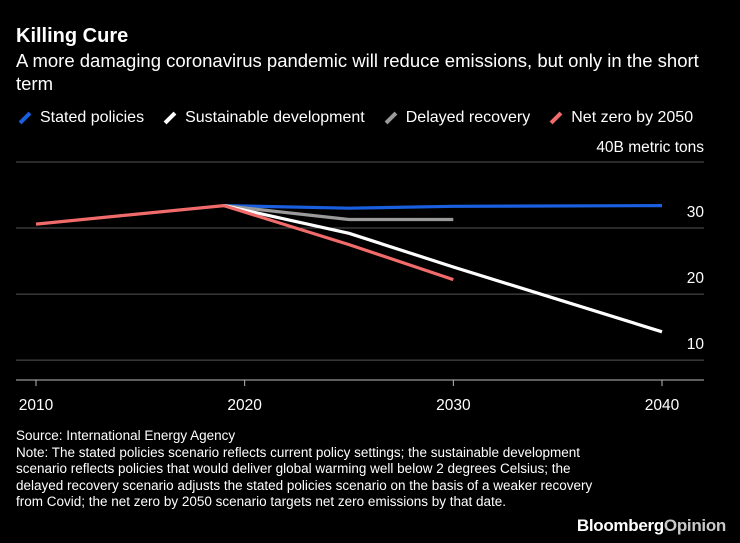 This screenshot has width=740, height=543. I want to click on brand-name: Bloomberg, so click(620, 525).